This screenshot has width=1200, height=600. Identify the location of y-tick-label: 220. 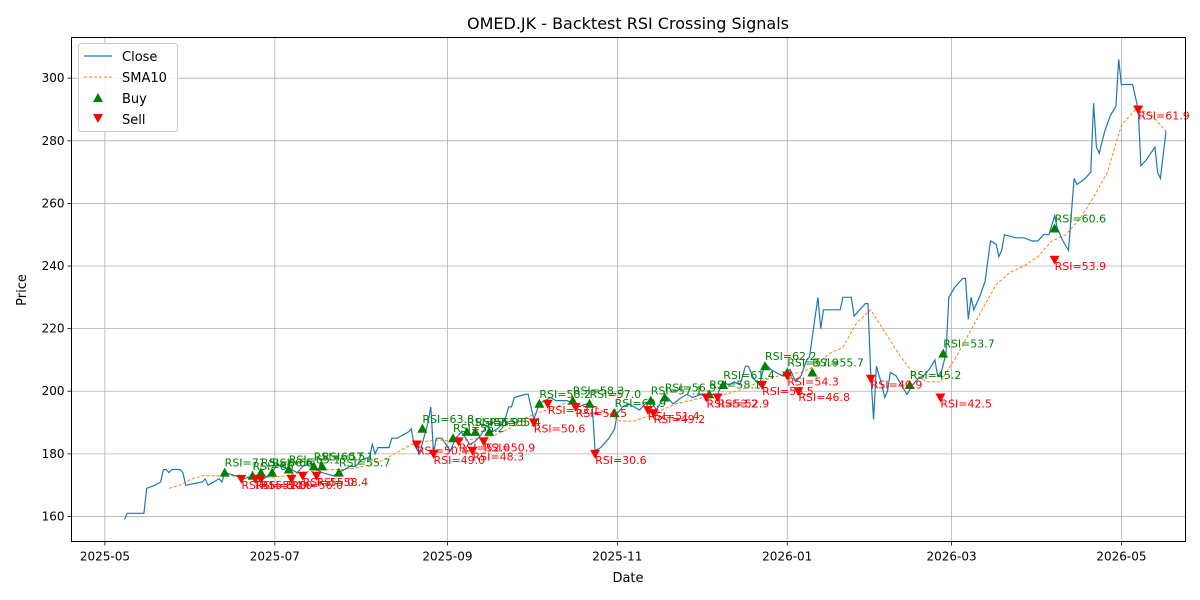
(53, 329).